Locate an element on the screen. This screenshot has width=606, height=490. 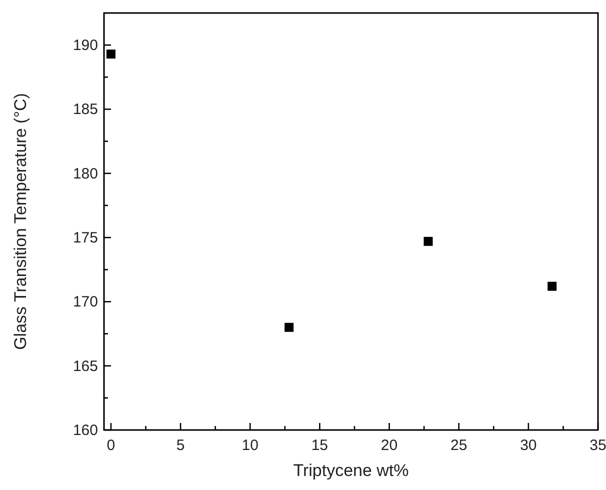
x-tick-label: 35 is located at coordinates (598, 445).